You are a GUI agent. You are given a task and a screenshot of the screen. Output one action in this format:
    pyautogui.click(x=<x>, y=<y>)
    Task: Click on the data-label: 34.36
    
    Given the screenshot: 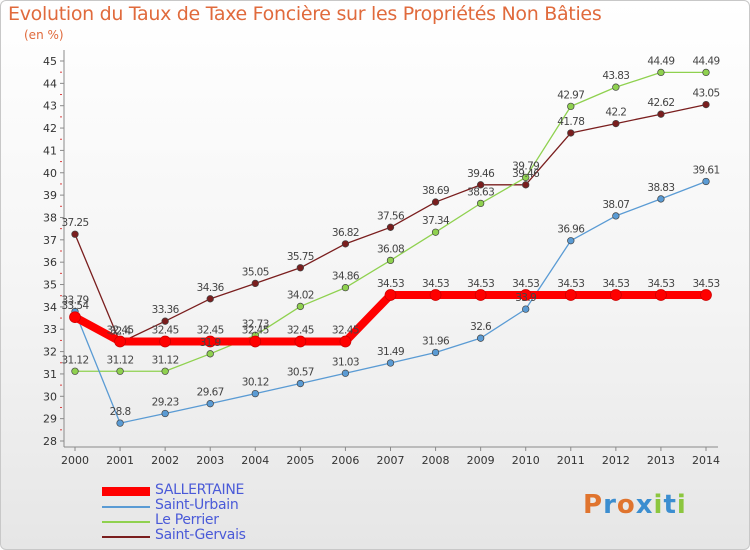 What is the action you would take?
    pyautogui.click(x=211, y=288)
    